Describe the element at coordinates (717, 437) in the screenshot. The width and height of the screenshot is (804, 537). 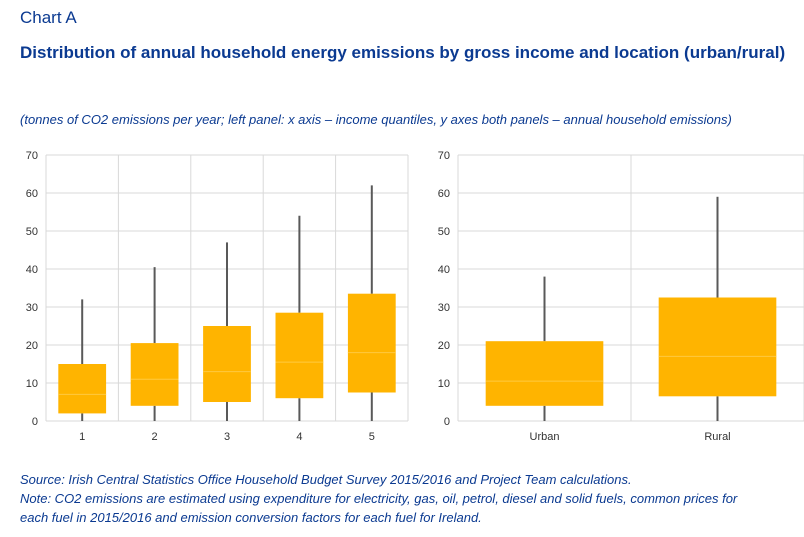
I see `x-tick-label: Rural` at that location.